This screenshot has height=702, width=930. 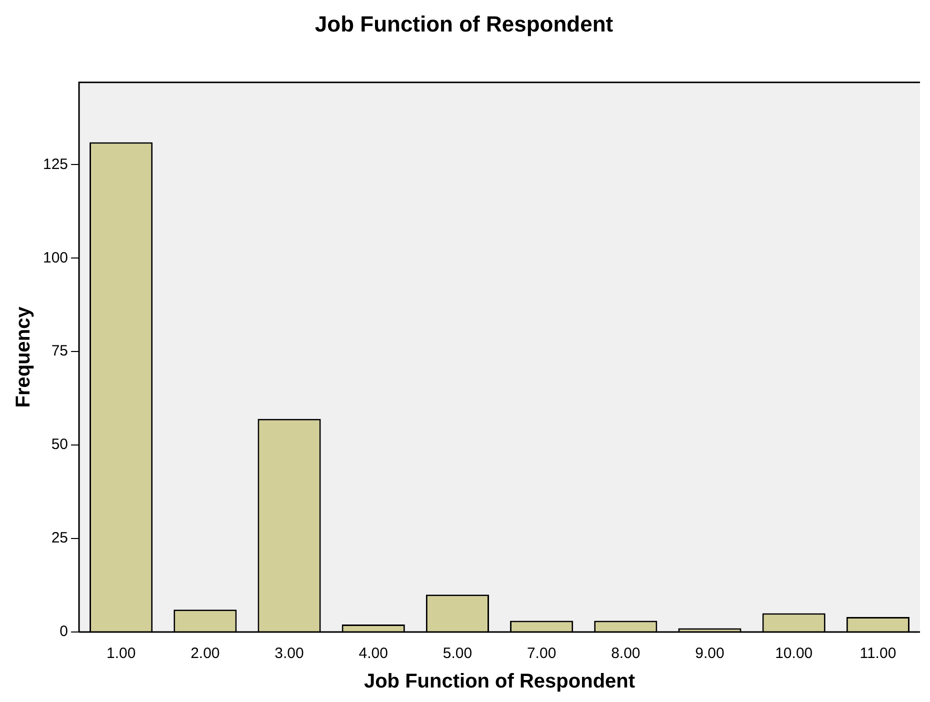 I want to click on x-tick-label: 5.00, so click(x=457, y=653).